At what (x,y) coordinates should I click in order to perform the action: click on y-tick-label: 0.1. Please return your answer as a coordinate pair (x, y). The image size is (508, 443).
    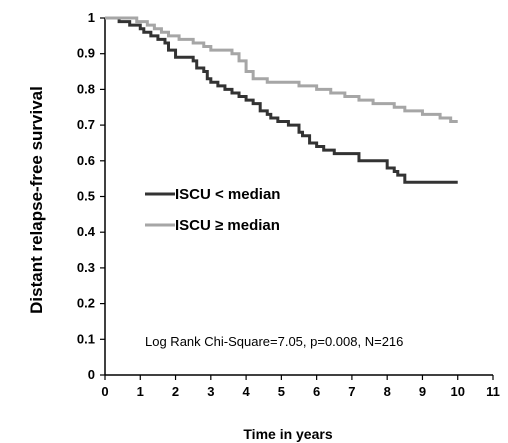
    Looking at the image, I should click on (86, 338).